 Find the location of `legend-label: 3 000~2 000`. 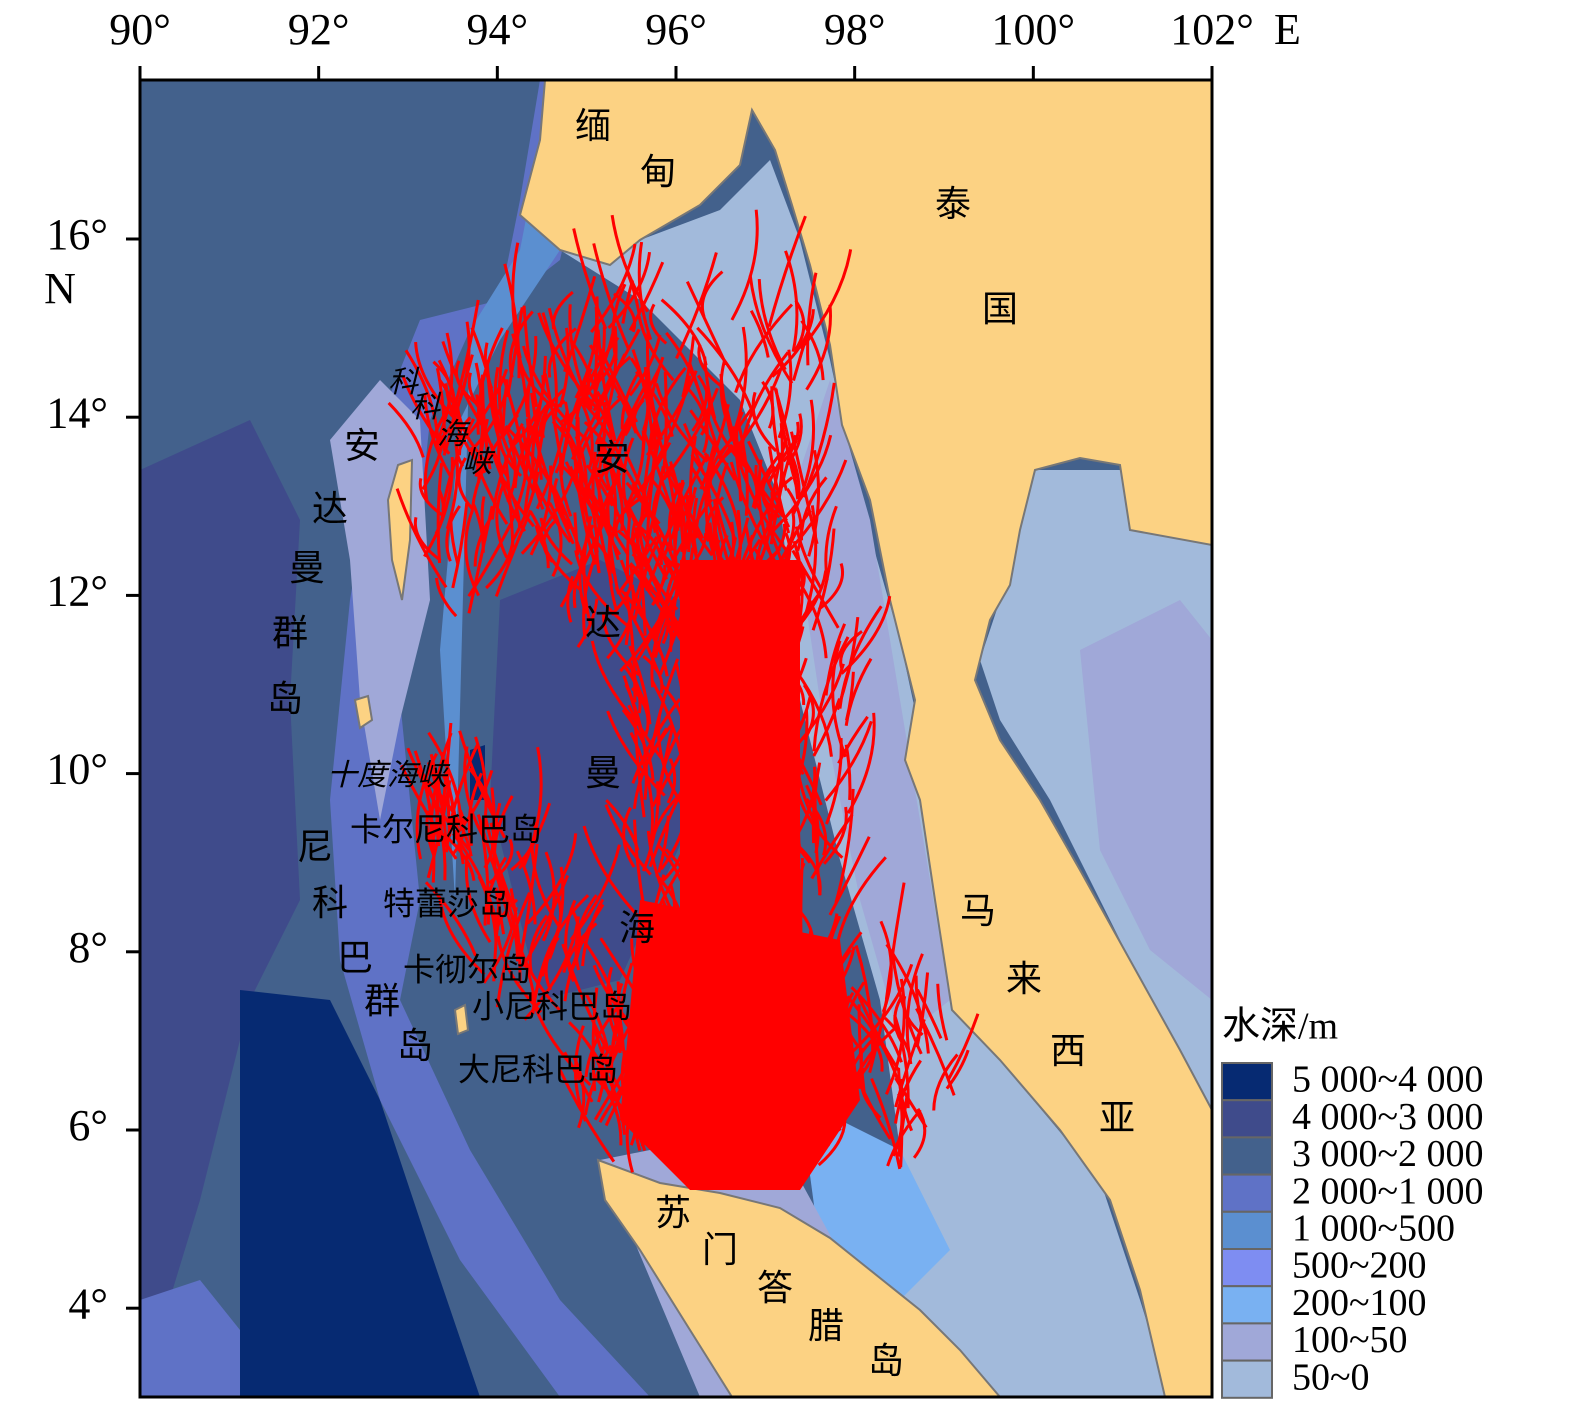

legend-label: 3 000~2 000 is located at coordinates (1388, 1154).